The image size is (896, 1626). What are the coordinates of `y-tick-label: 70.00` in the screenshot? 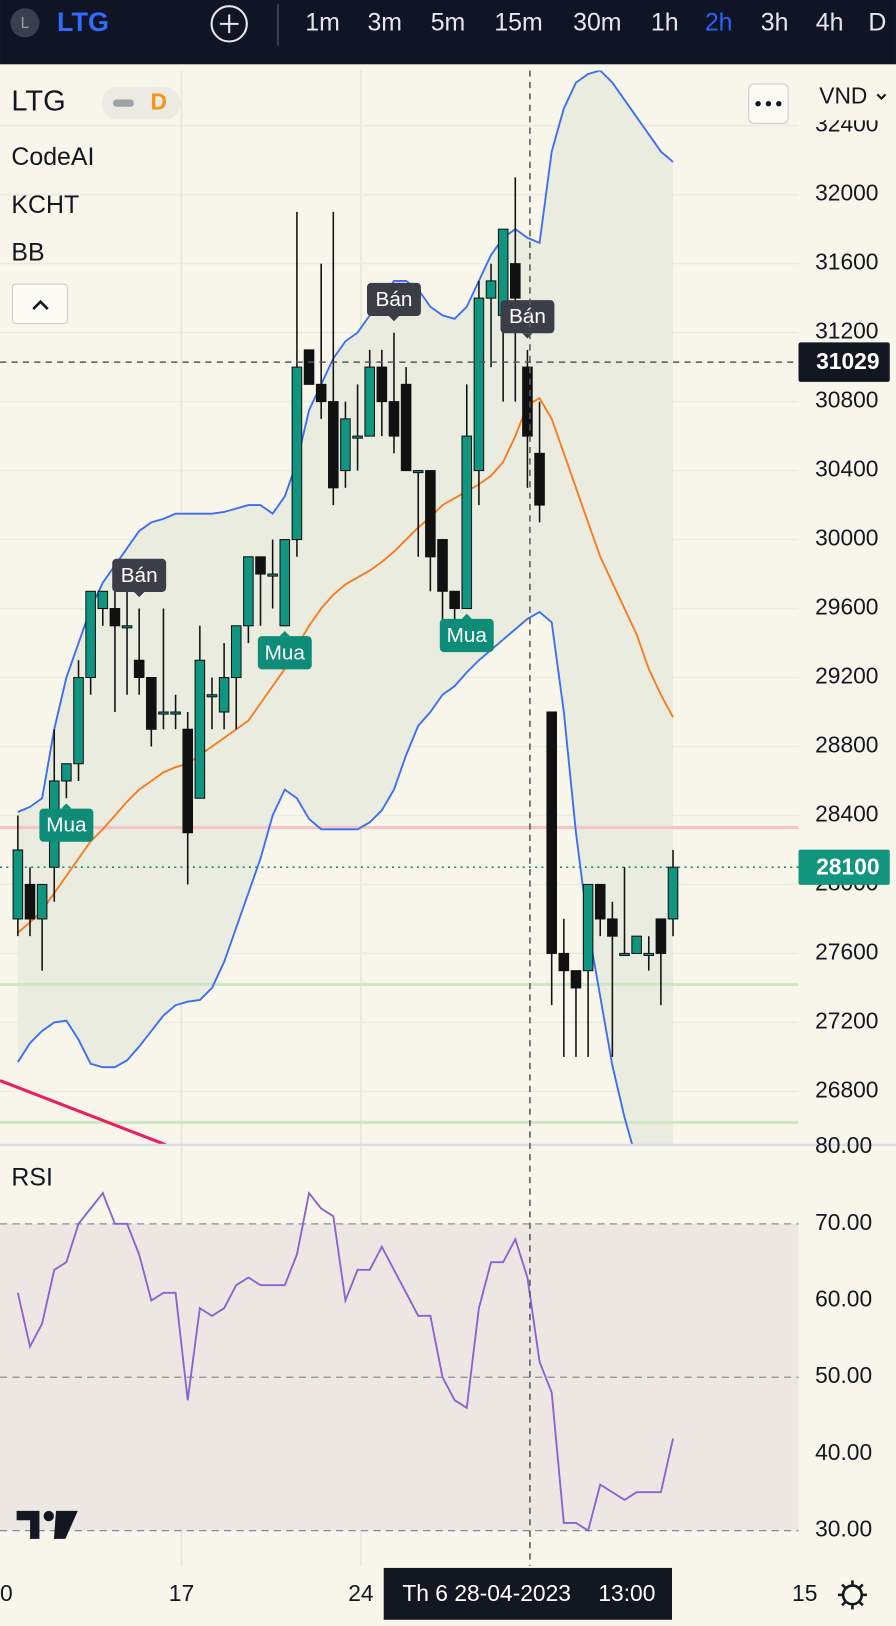 It's located at (843, 1222).